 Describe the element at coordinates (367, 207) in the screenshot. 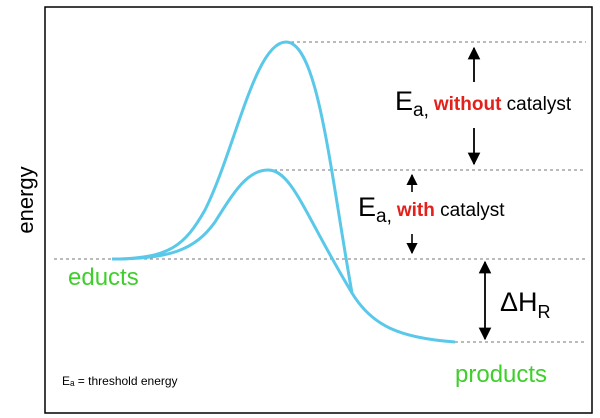

I see `ea-with-symbol: E` at that location.